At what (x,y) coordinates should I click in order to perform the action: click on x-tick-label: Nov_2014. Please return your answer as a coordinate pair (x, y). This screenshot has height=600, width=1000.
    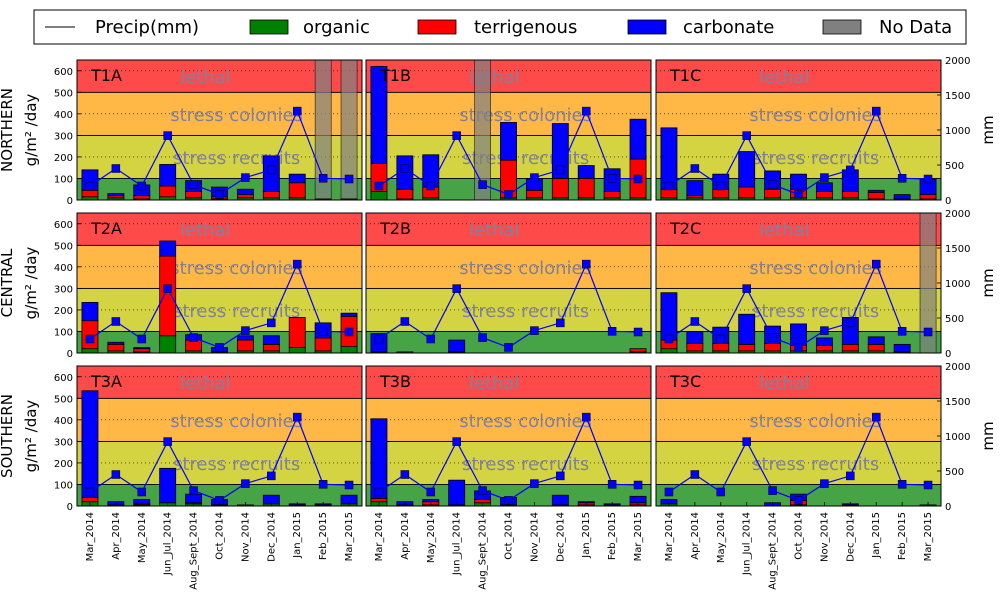
    Looking at the image, I should click on (534, 537).